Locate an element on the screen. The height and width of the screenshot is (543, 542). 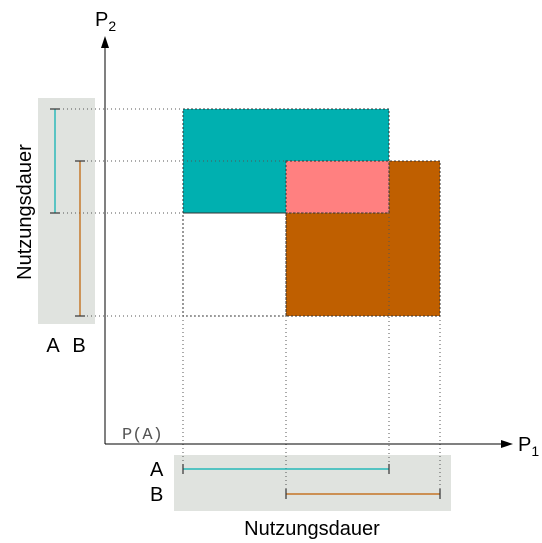
y-legend-caption: Nutzungsdauer is located at coordinates (25, 212).